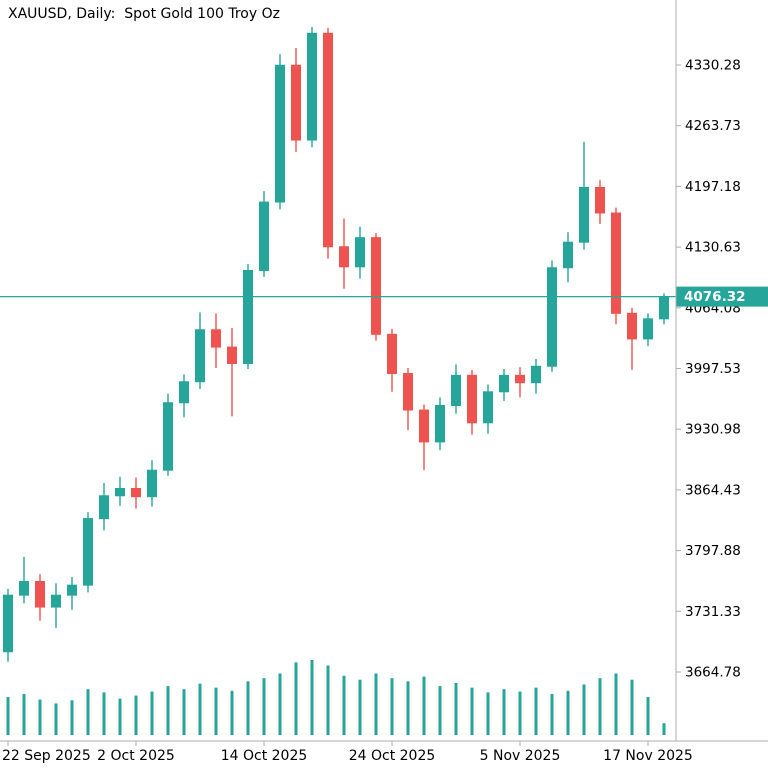  Describe the element at coordinates (713, 490) in the screenshot. I see `price-axis-label: 3864.43` at that location.